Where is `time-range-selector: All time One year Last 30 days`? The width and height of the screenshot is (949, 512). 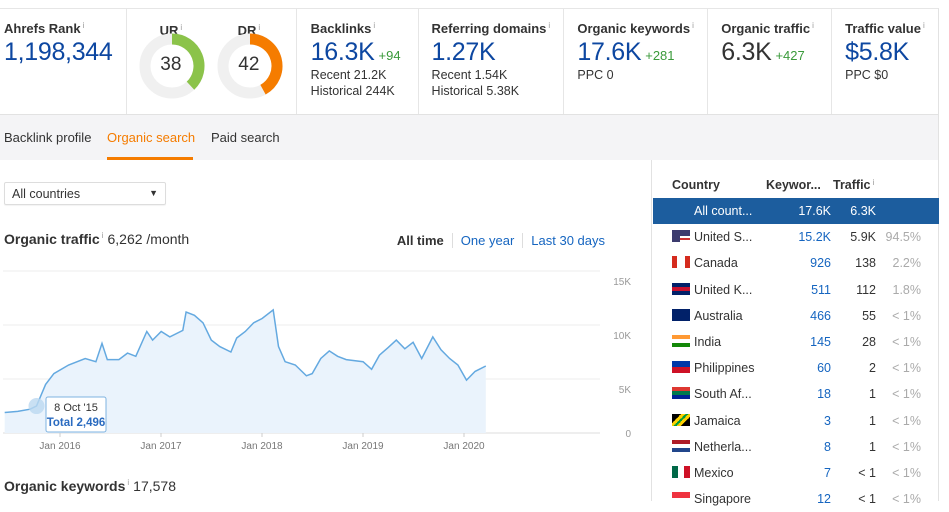
time-range-selector: All time One year Last 30 days is located at coordinates (501, 240).